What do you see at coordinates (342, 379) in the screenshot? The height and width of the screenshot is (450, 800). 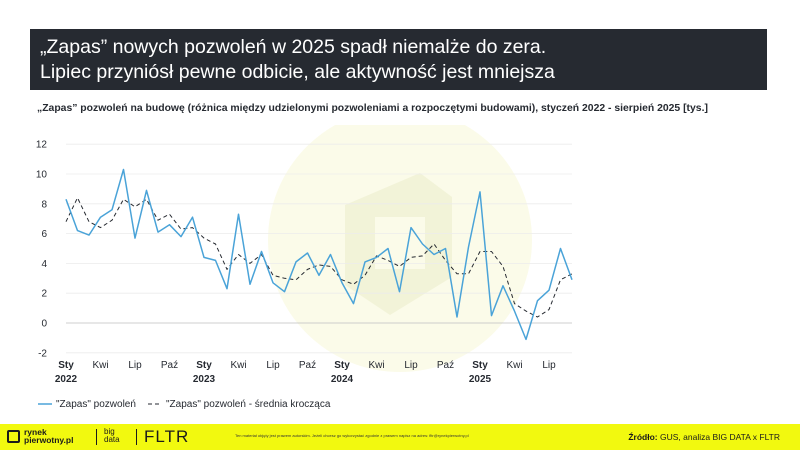 I see `x-tick-year: 2024` at bounding box center [342, 379].